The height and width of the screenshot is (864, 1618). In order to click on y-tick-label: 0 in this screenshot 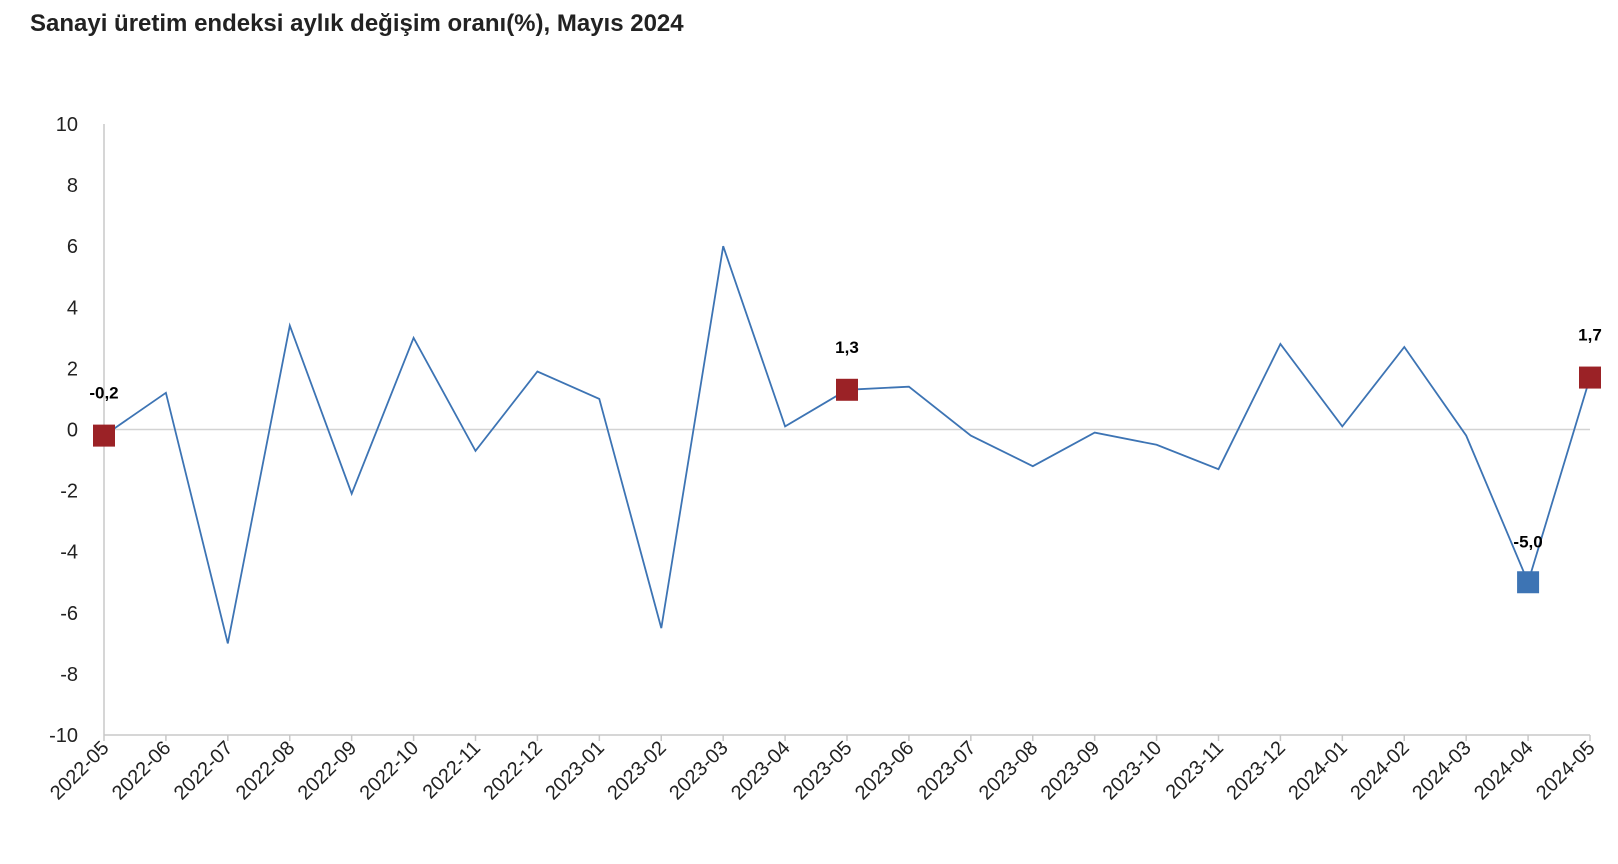, I will do `click(72, 431)`.